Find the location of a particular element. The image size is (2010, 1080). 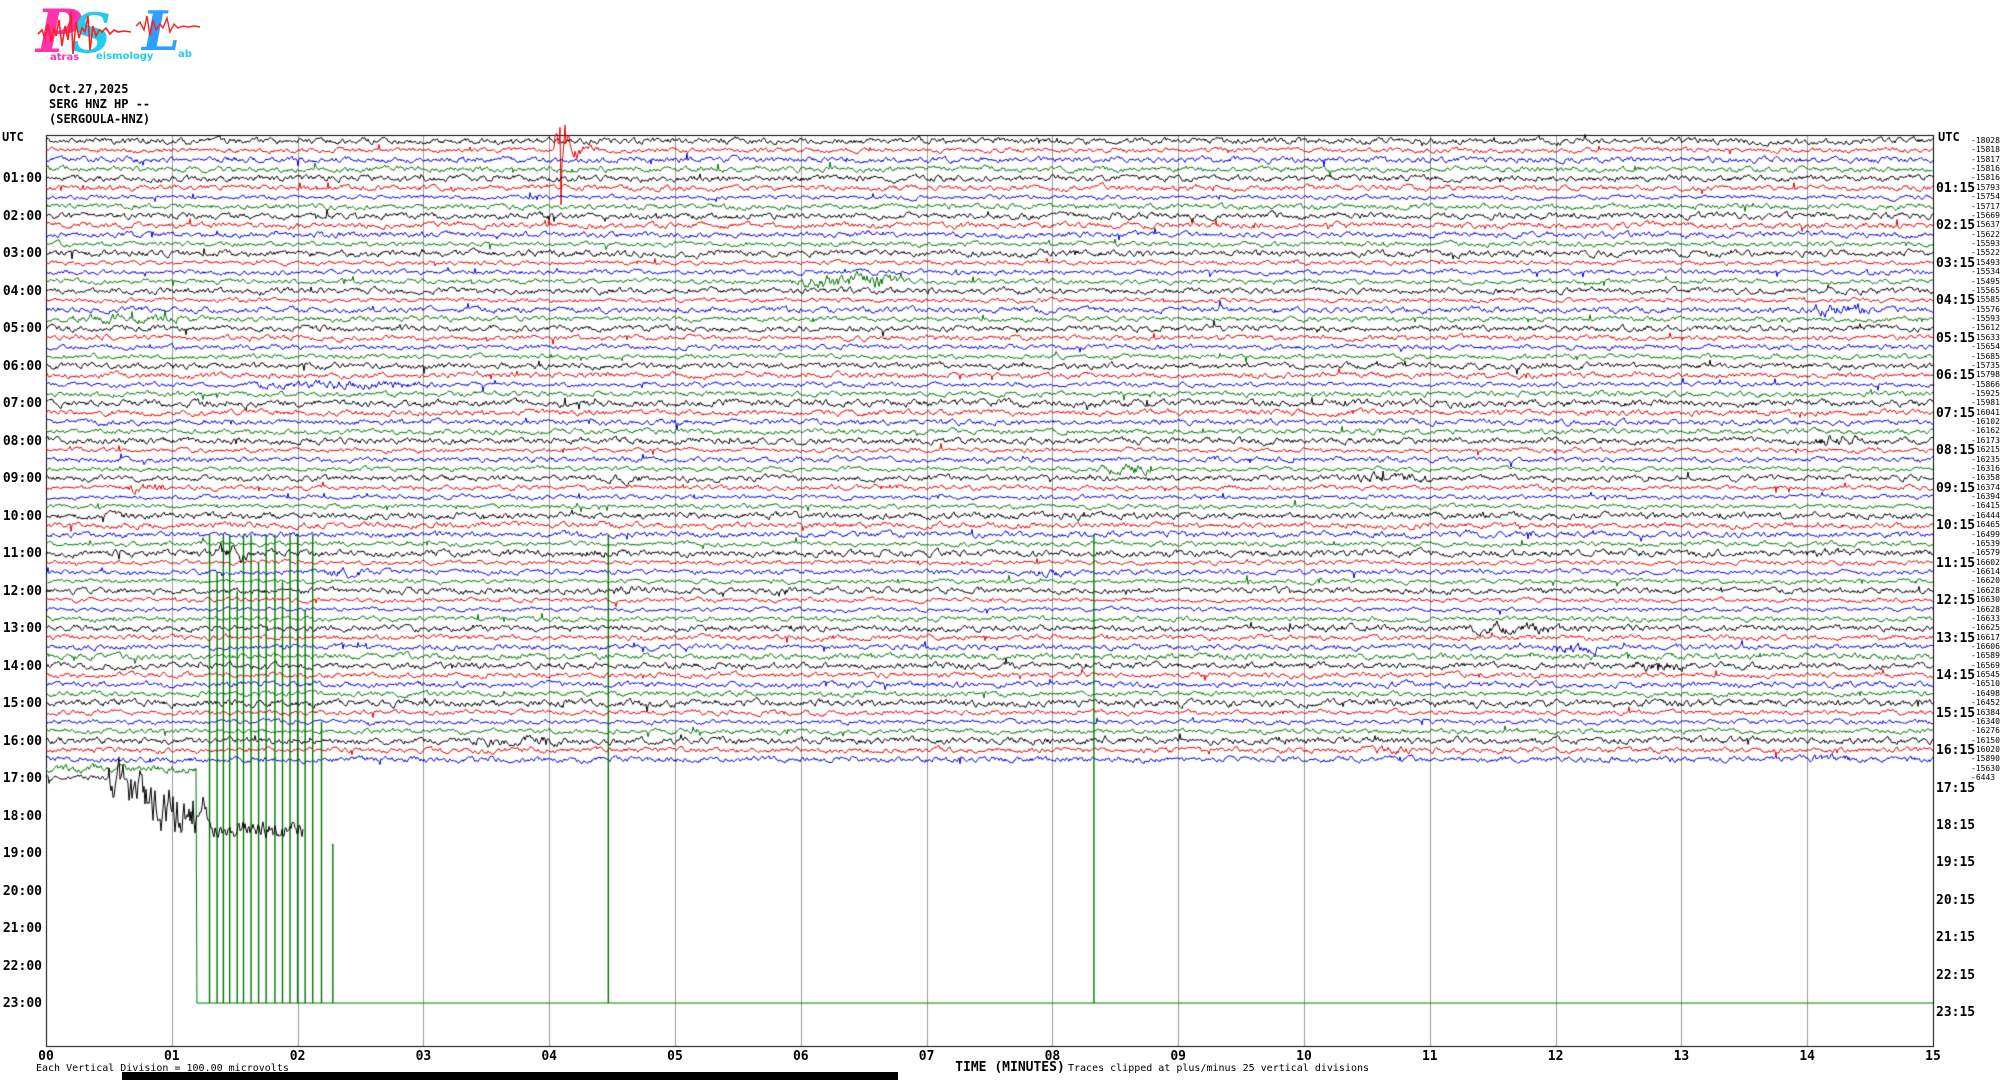

left-time-label: 04:00 is located at coordinates (22, 291).